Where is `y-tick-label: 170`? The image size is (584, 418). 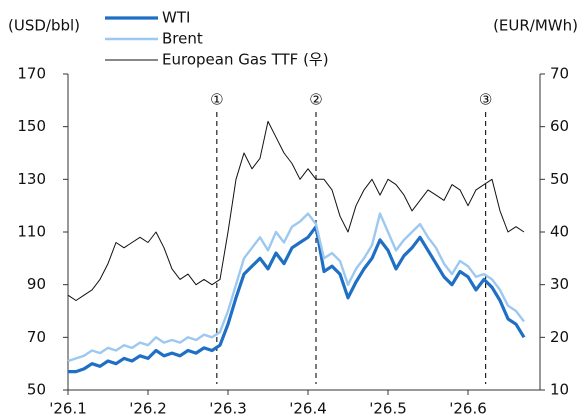 y-tick-label: 170 is located at coordinates (31, 74).